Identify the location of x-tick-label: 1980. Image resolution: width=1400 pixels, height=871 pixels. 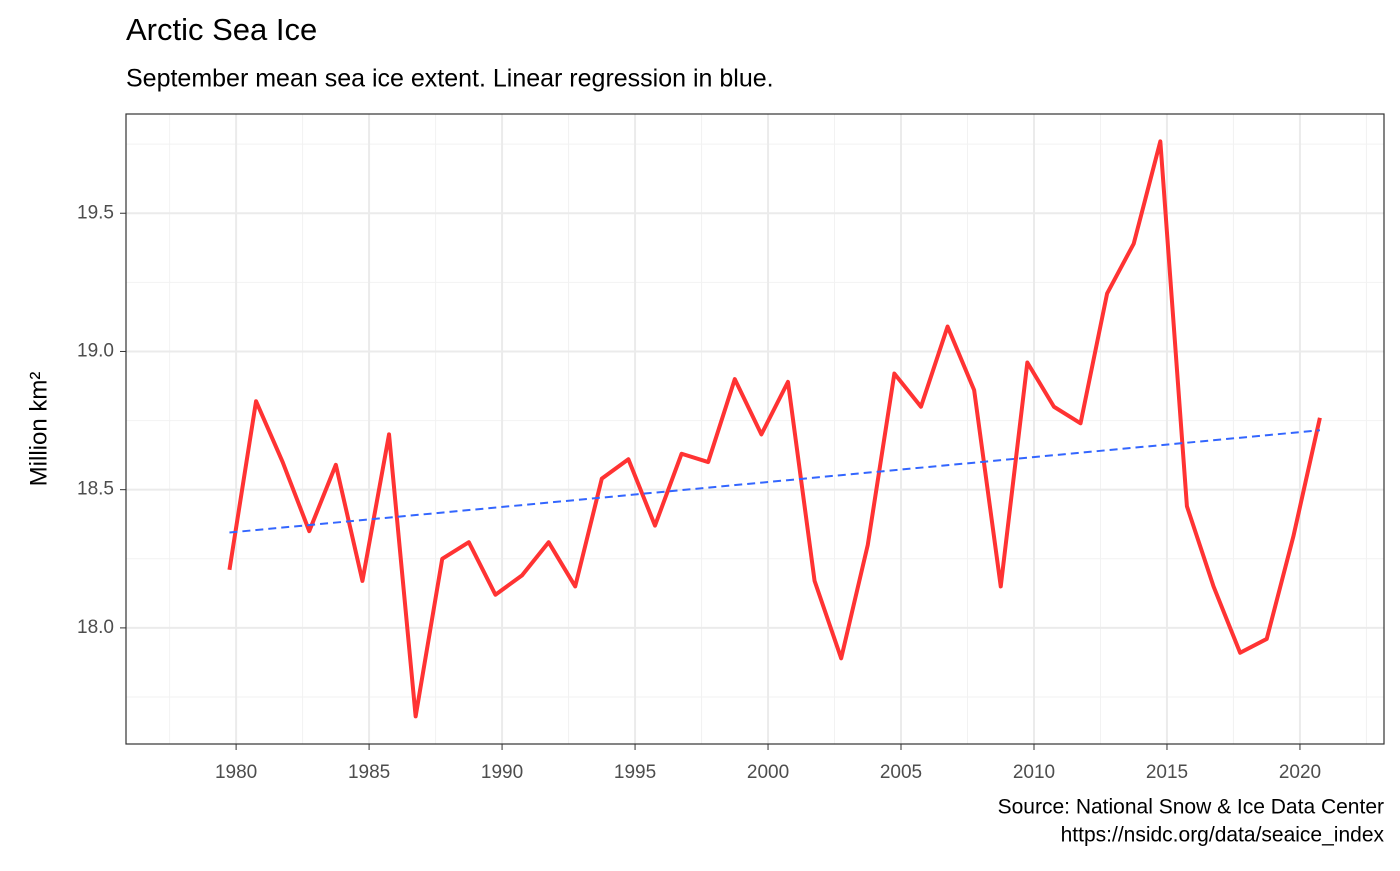
(236, 772).